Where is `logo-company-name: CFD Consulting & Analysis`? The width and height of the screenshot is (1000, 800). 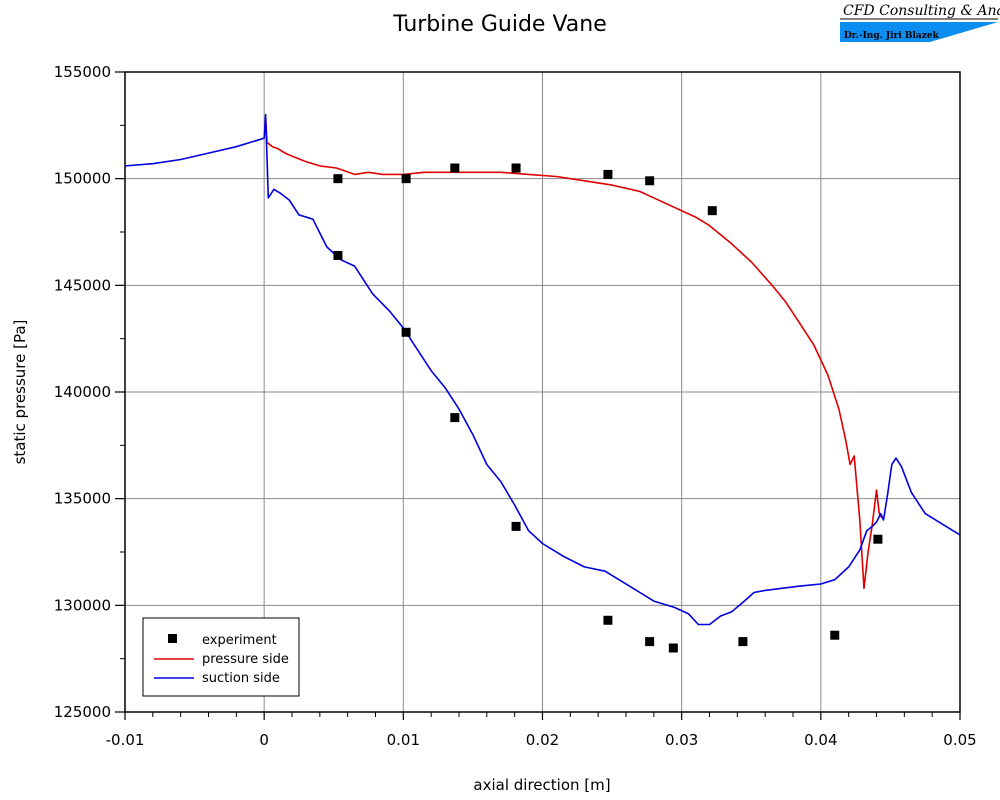 logo-company-name: CFD Consulting & Analysis is located at coordinates (921, 11).